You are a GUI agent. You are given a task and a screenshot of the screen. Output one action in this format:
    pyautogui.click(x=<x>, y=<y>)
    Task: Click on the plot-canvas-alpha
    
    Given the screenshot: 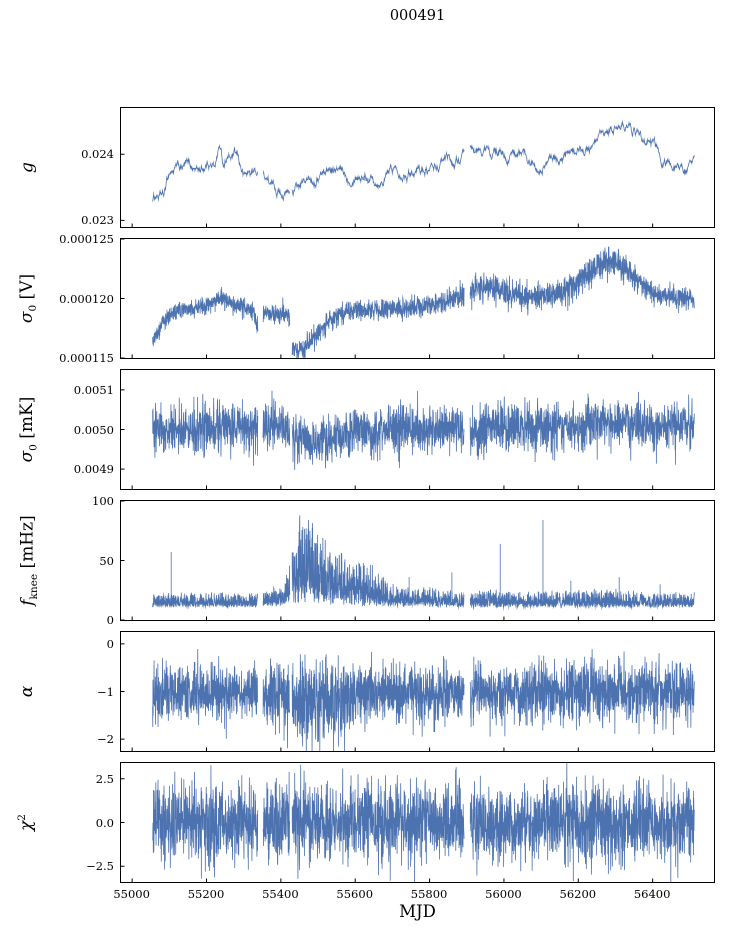 What is the action you would take?
    pyautogui.click(x=417, y=691)
    